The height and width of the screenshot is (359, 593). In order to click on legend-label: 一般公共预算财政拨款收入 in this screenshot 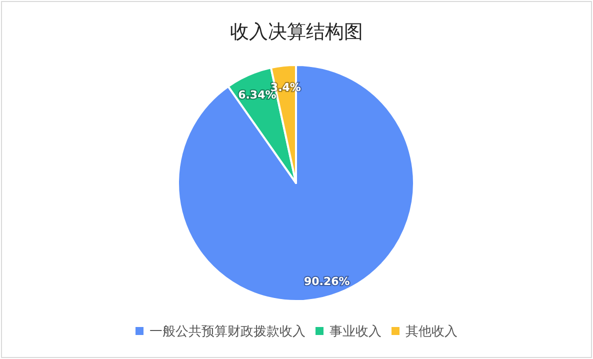, I will do `click(228, 332)`.